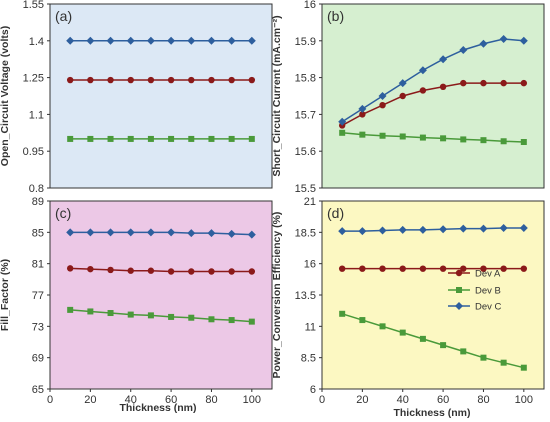 This screenshot has width=550, height=422. I want to click on panel-a-ytick-label: 1.55, so click(33, 5).